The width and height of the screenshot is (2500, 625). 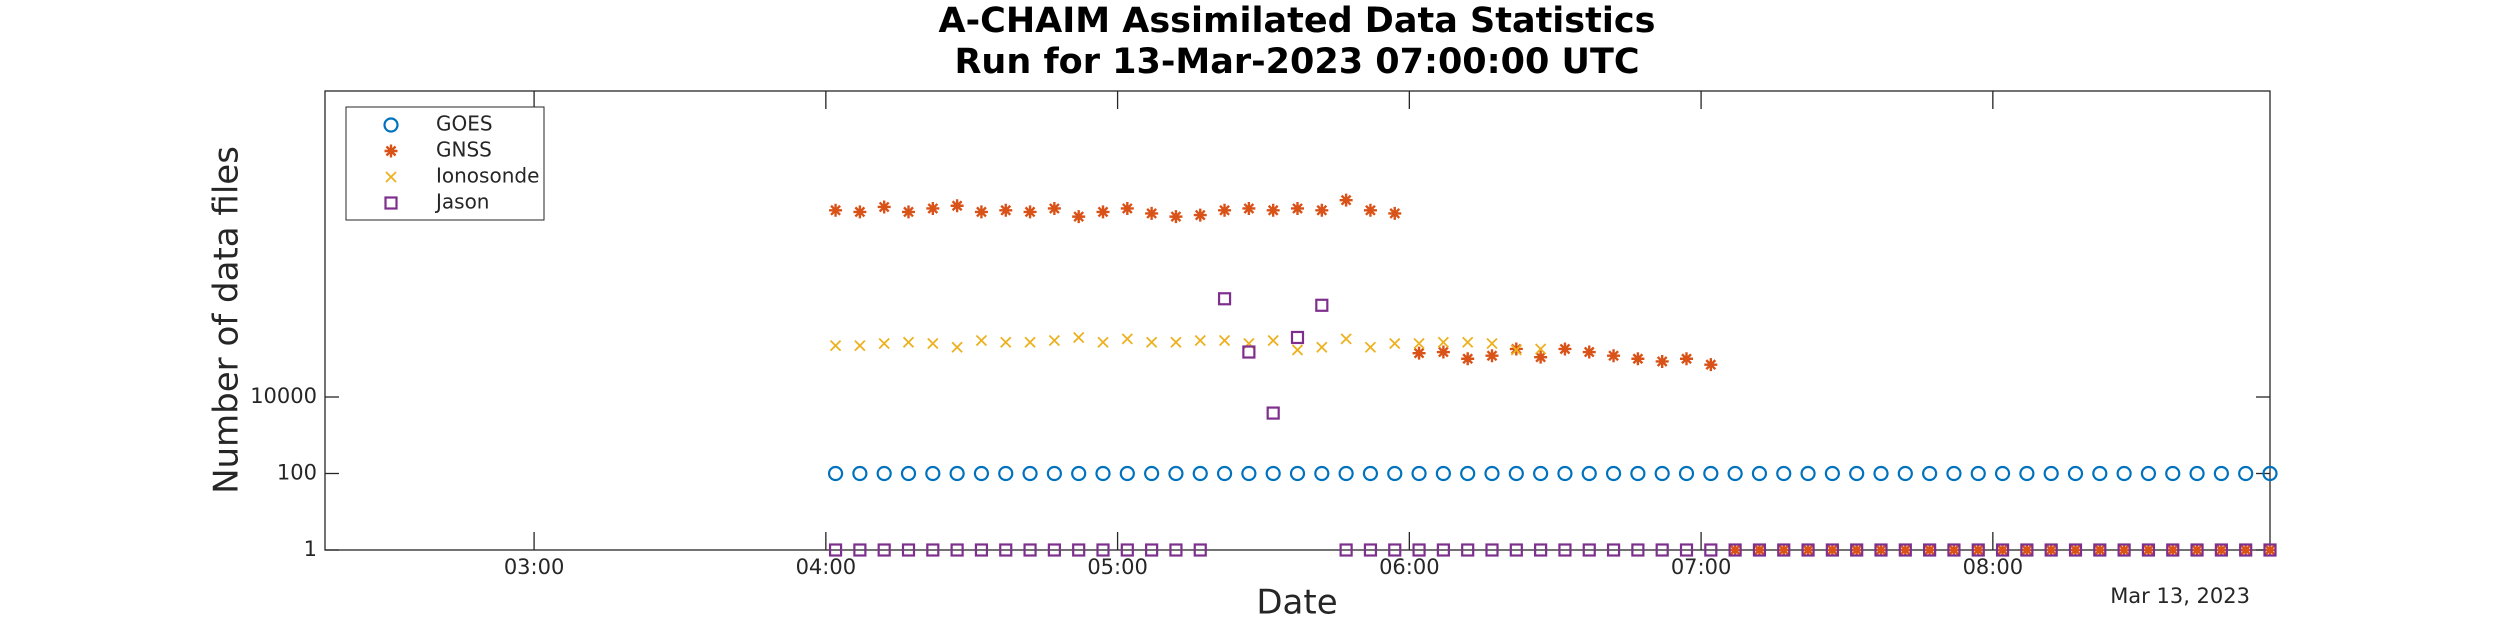 What do you see at coordinates (462, 202) in the screenshot?
I see `legend-label: Jason` at bounding box center [462, 202].